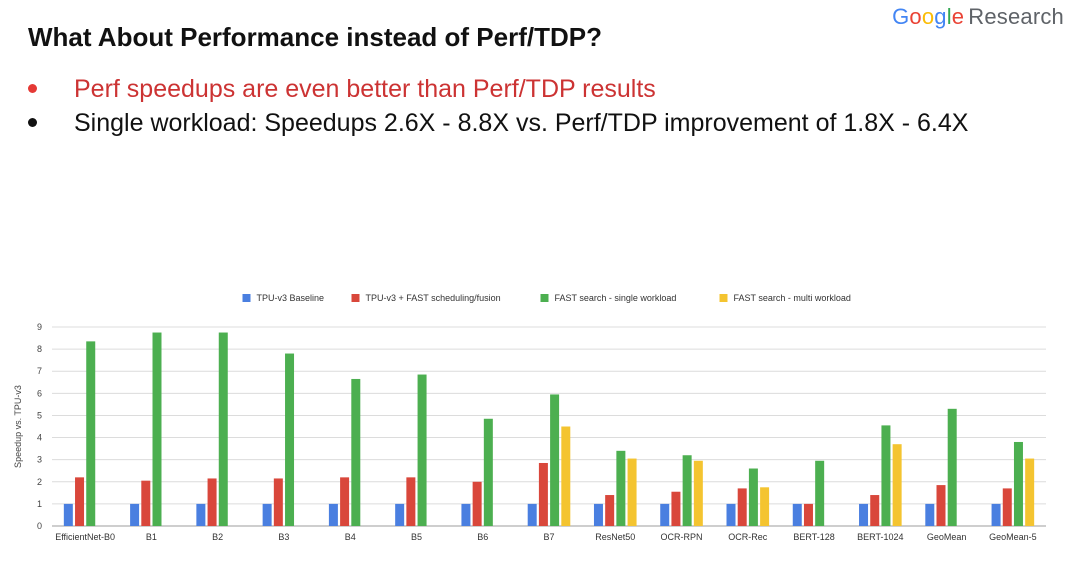 The image size is (1080, 568). Describe the element at coordinates (615, 537) in the screenshot. I see `x-tick-label: ResNet50` at that location.